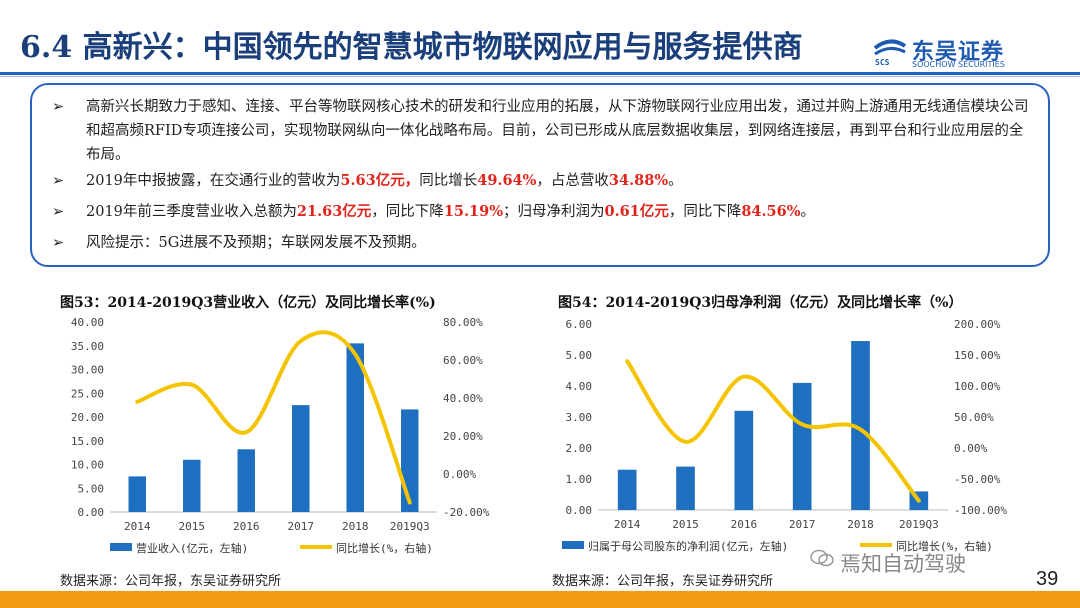  I want to click on logo-mark-icon: SCS, so click(890, 53).